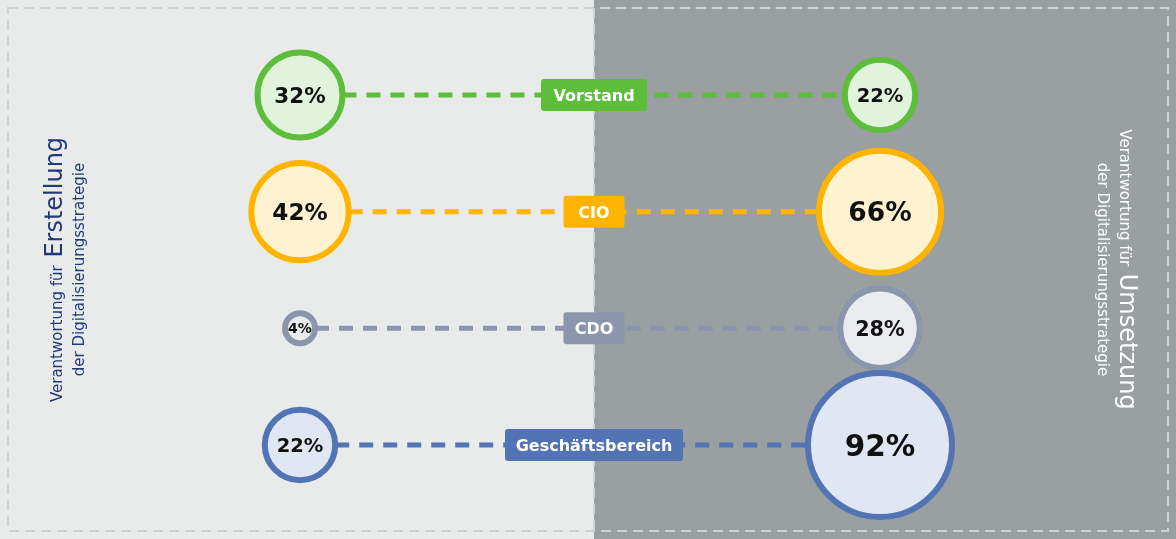 Image resolution: width=1176 pixels, height=539 pixels. I want to click on percent-circle: 22%, so click(880, 95).